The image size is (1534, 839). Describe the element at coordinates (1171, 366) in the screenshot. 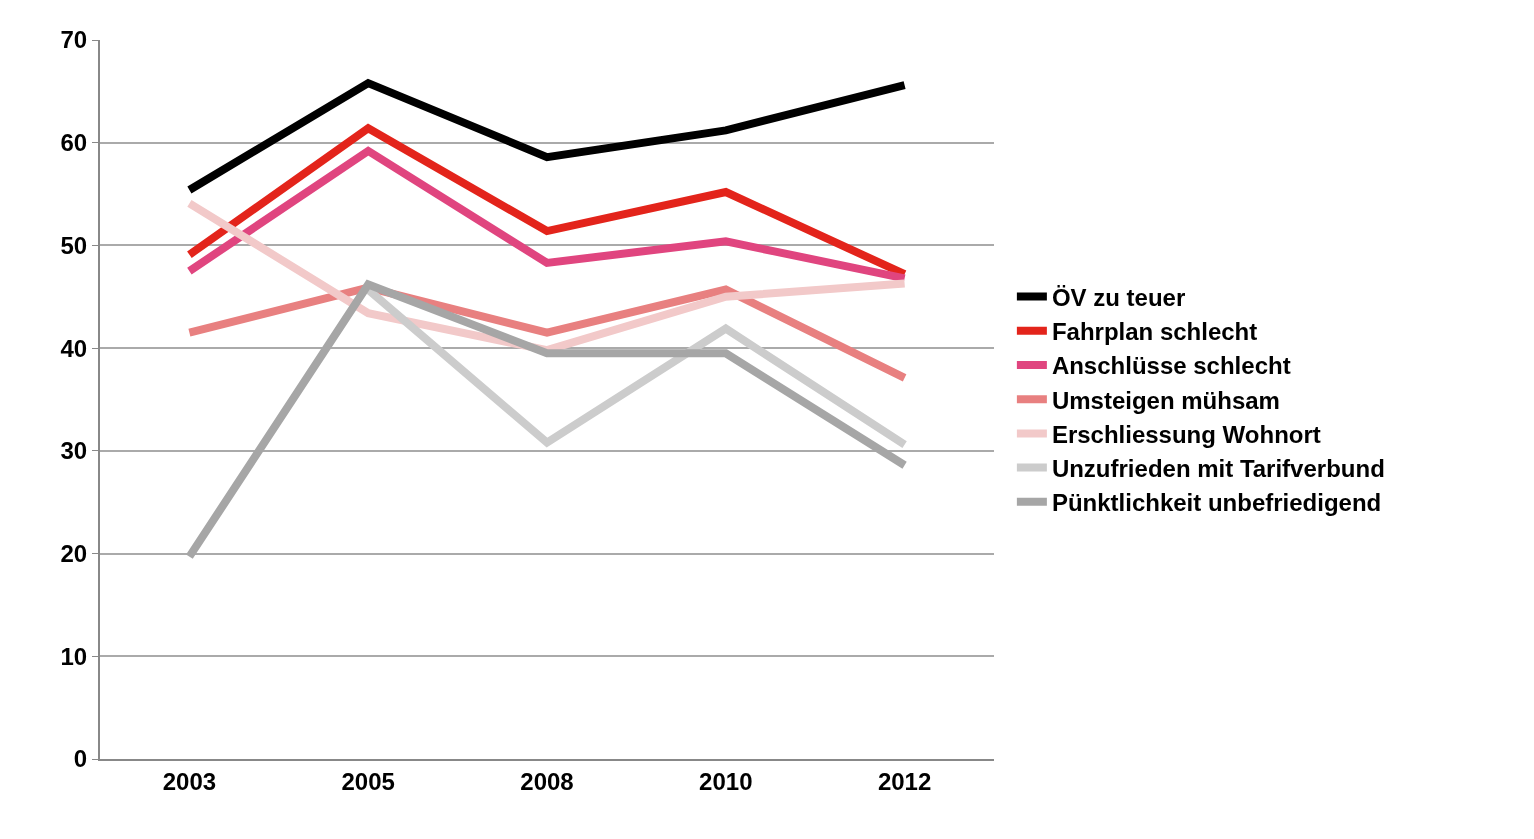

I see `legend-label: Anschlüsse schlecht` at that location.